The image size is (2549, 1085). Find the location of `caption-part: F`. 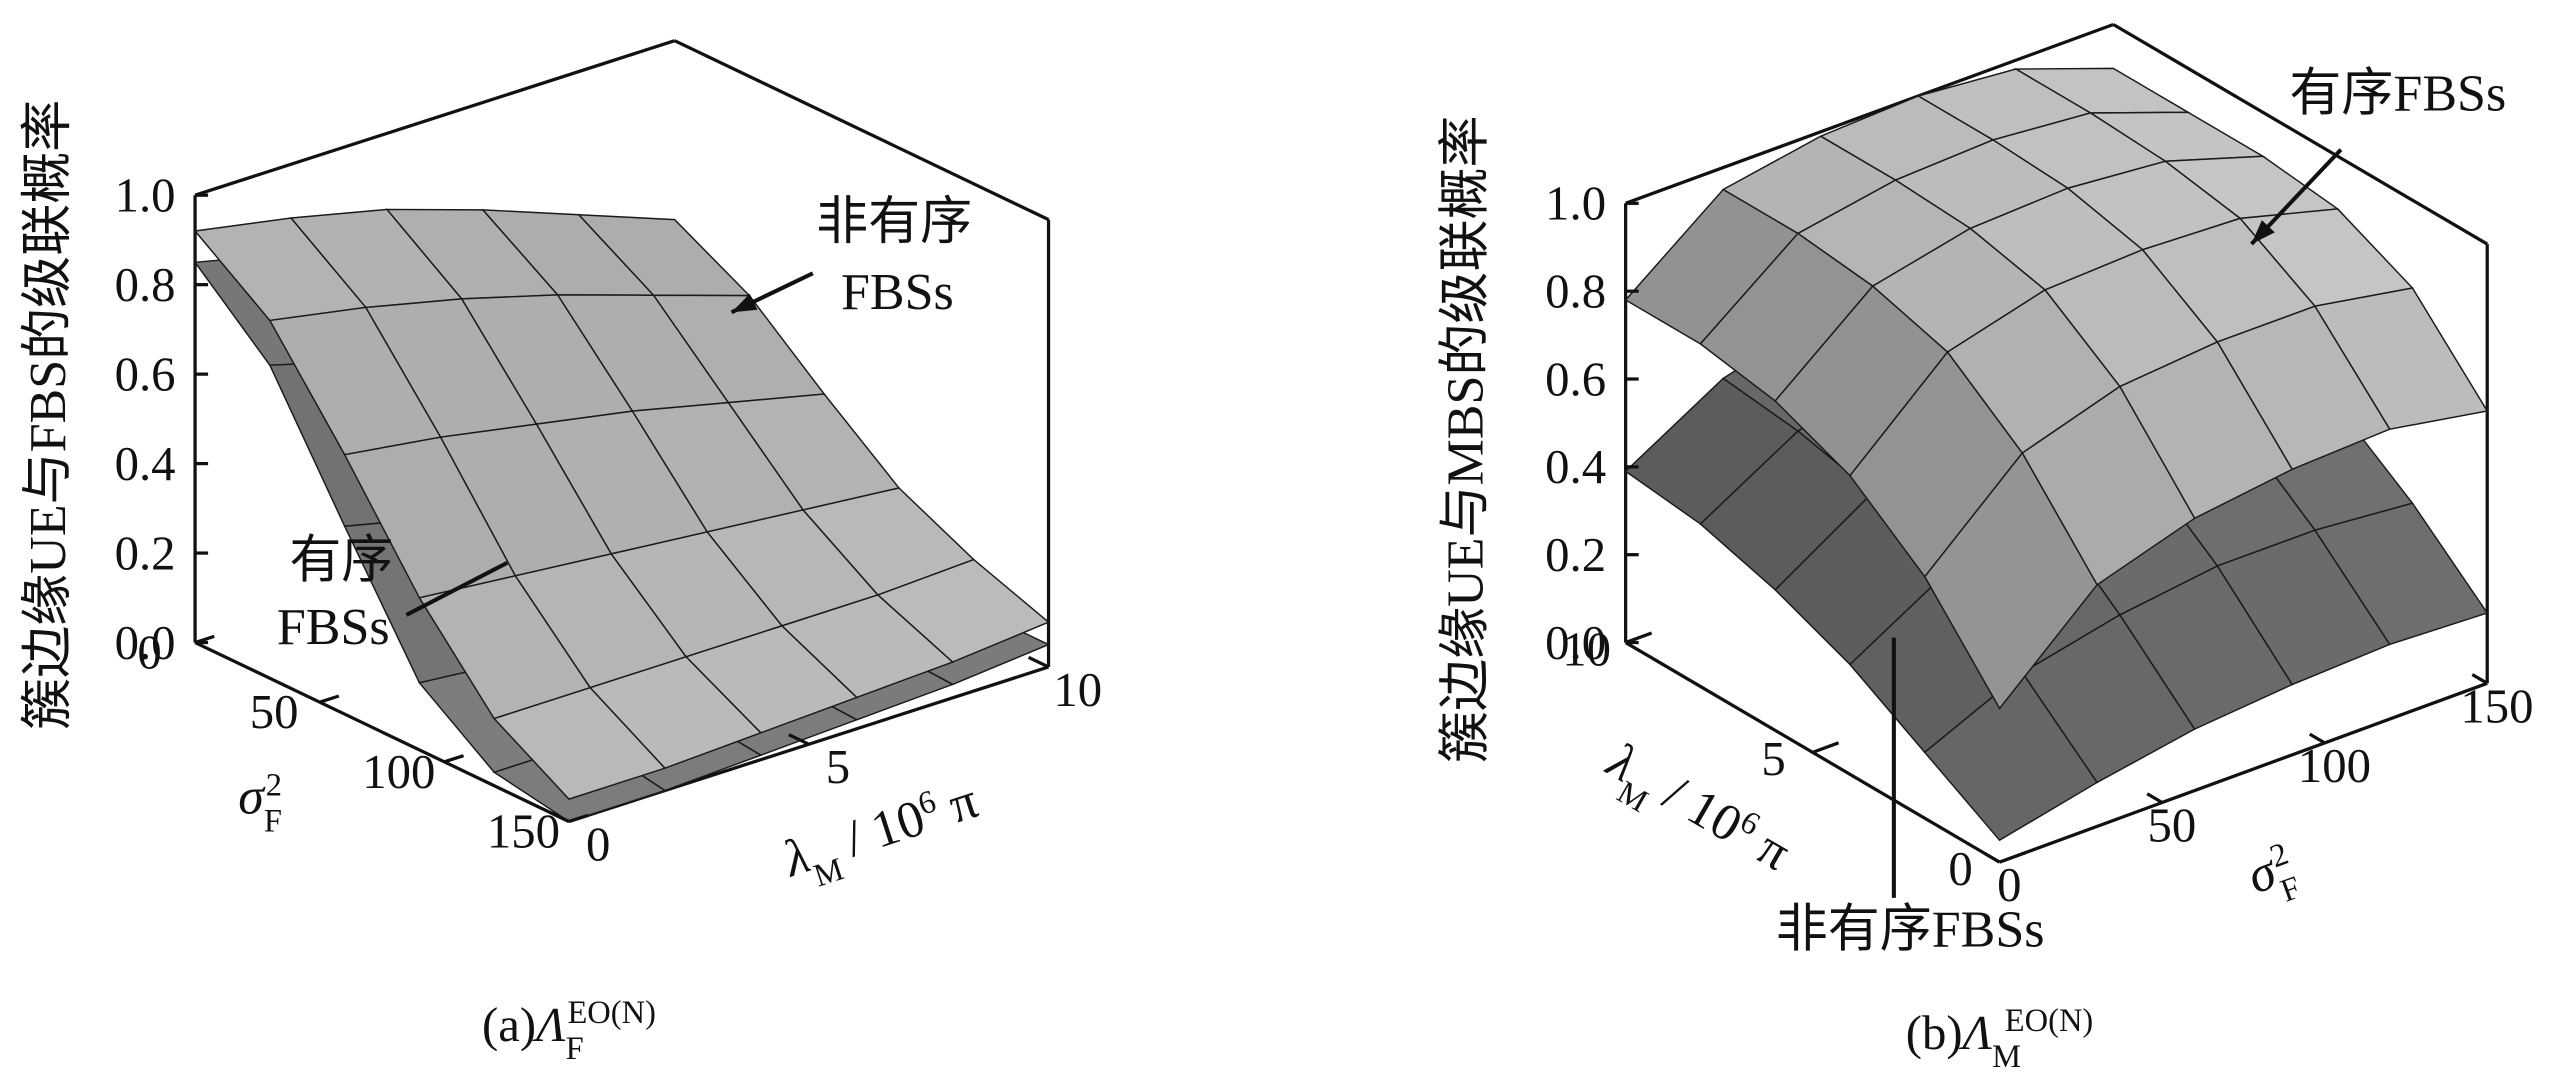

caption-part: F is located at coordinates (575, 1049).